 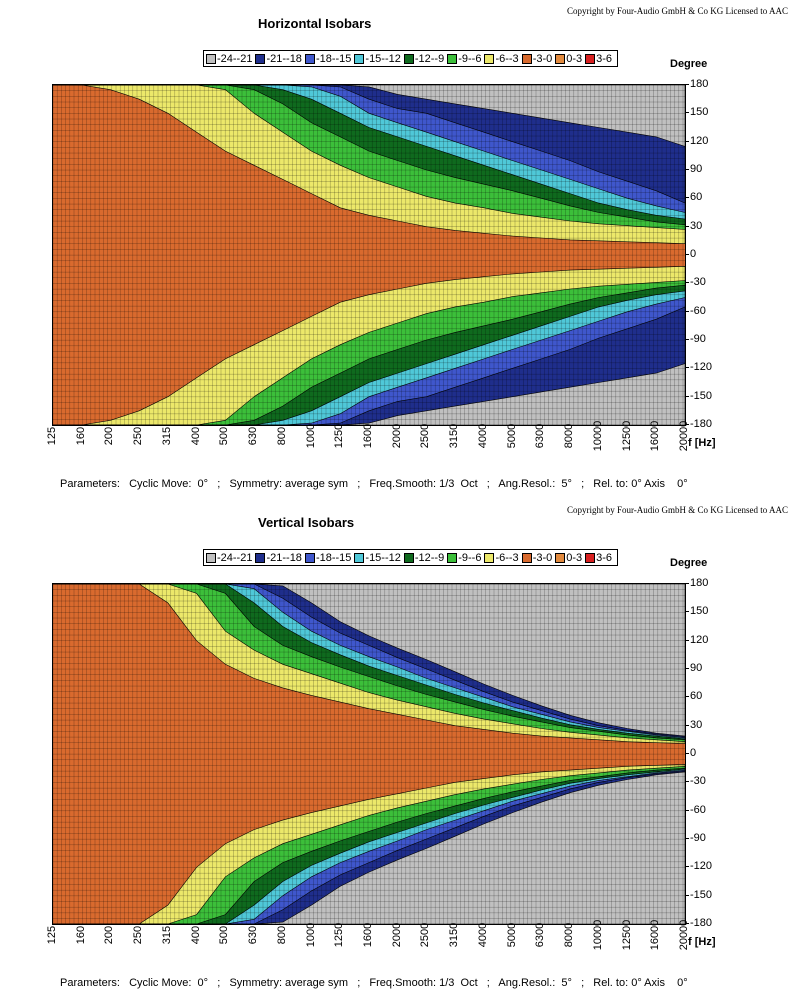 What do you see at coordinates (224, 935) in the screenshot?
I see `x-tick-label: 500` at bounding box center [224, 935].